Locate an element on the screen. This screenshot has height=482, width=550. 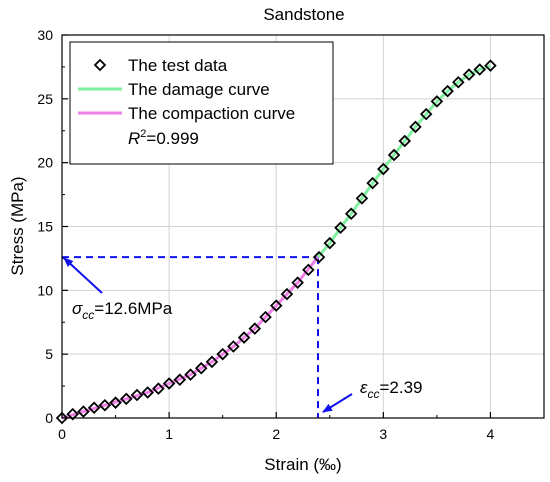
legend-marker-test-data is located at coordinates (100, 65).